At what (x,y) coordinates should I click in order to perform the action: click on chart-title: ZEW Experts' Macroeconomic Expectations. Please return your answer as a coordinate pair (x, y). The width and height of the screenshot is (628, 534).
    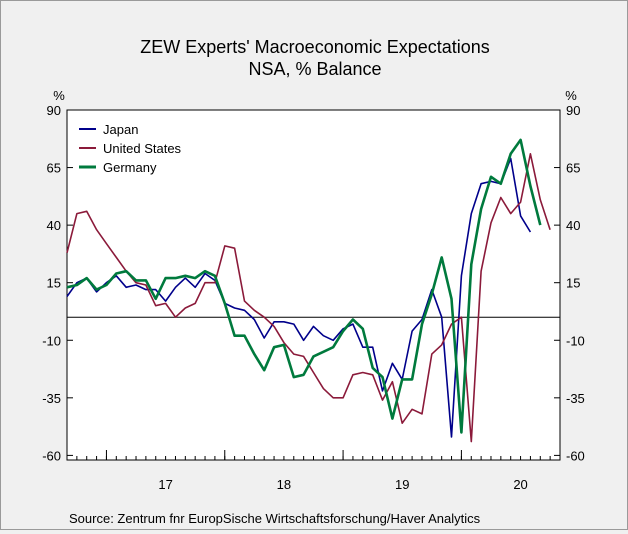
    Looking at the image, I should click on (315, 47).